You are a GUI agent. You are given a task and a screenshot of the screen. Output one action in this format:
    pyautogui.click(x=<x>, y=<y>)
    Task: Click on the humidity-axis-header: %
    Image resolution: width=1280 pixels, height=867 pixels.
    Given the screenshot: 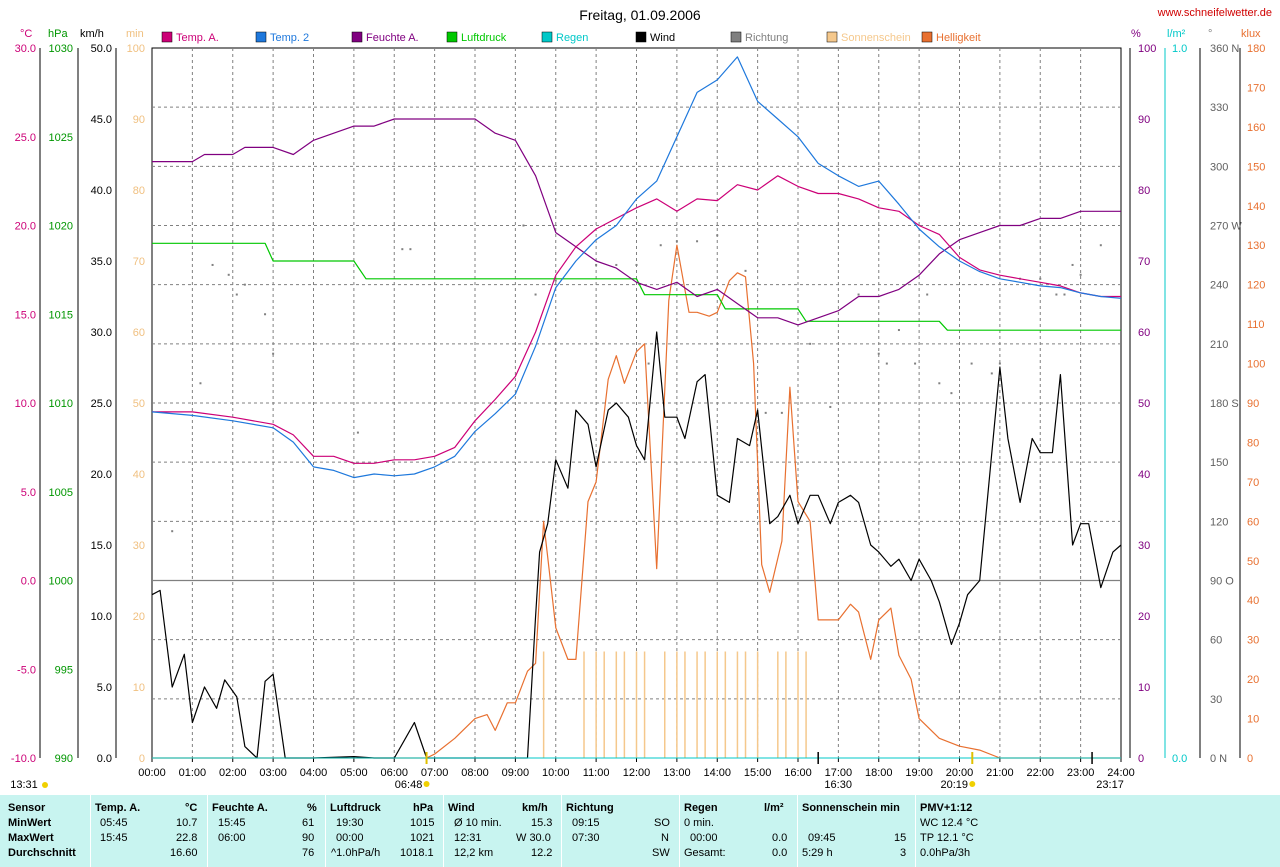 What is the action you would take?
    pyautogui.click(x=1136, y=34)
    